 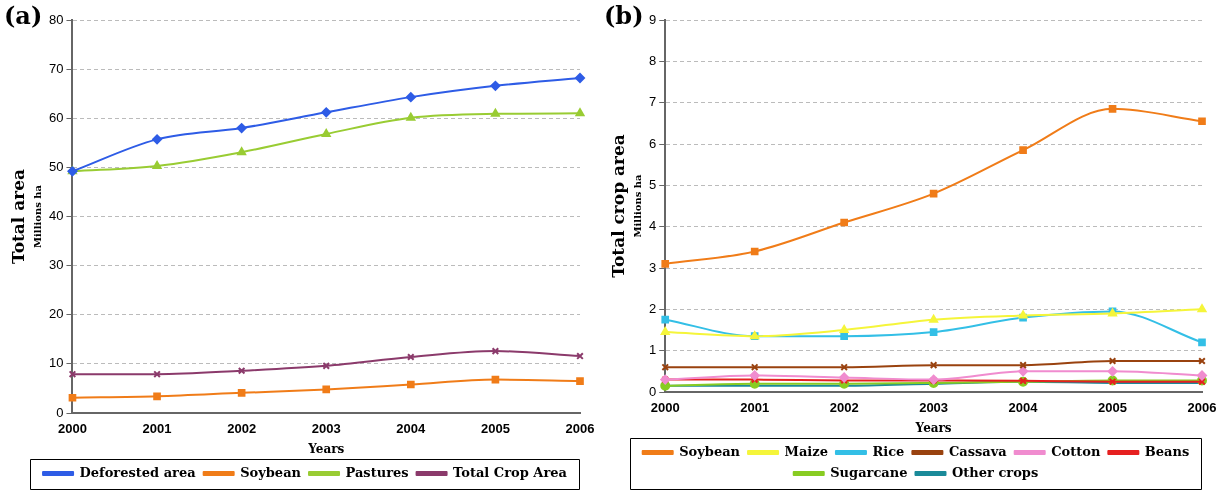 What do you see at coordinates (56, 68) in the screenshot?
I see `y-tick-label: 70` at bounding box center [56, 68].